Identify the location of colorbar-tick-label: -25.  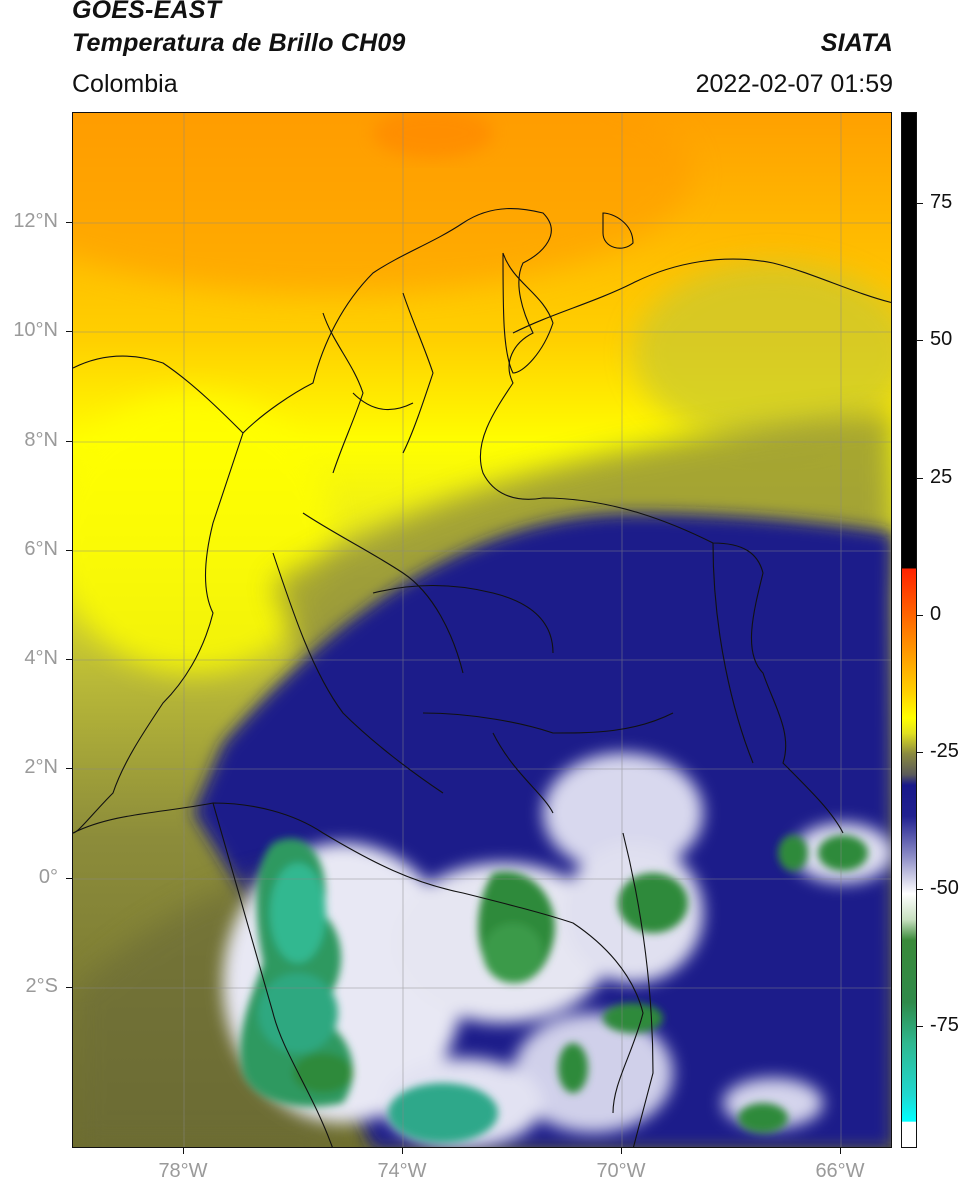
(944, 751).